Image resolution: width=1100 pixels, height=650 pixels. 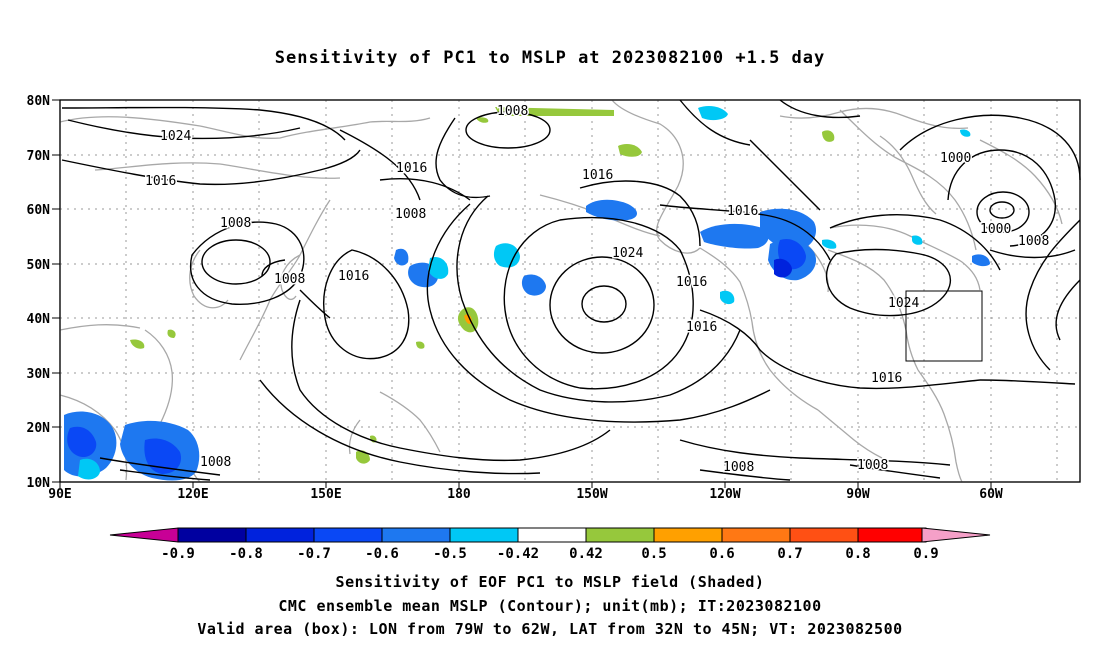 What do you see at coordinates (724, 494) in the screenshot?
I see `lon-label: 120W` at bounding box center [724, 494].